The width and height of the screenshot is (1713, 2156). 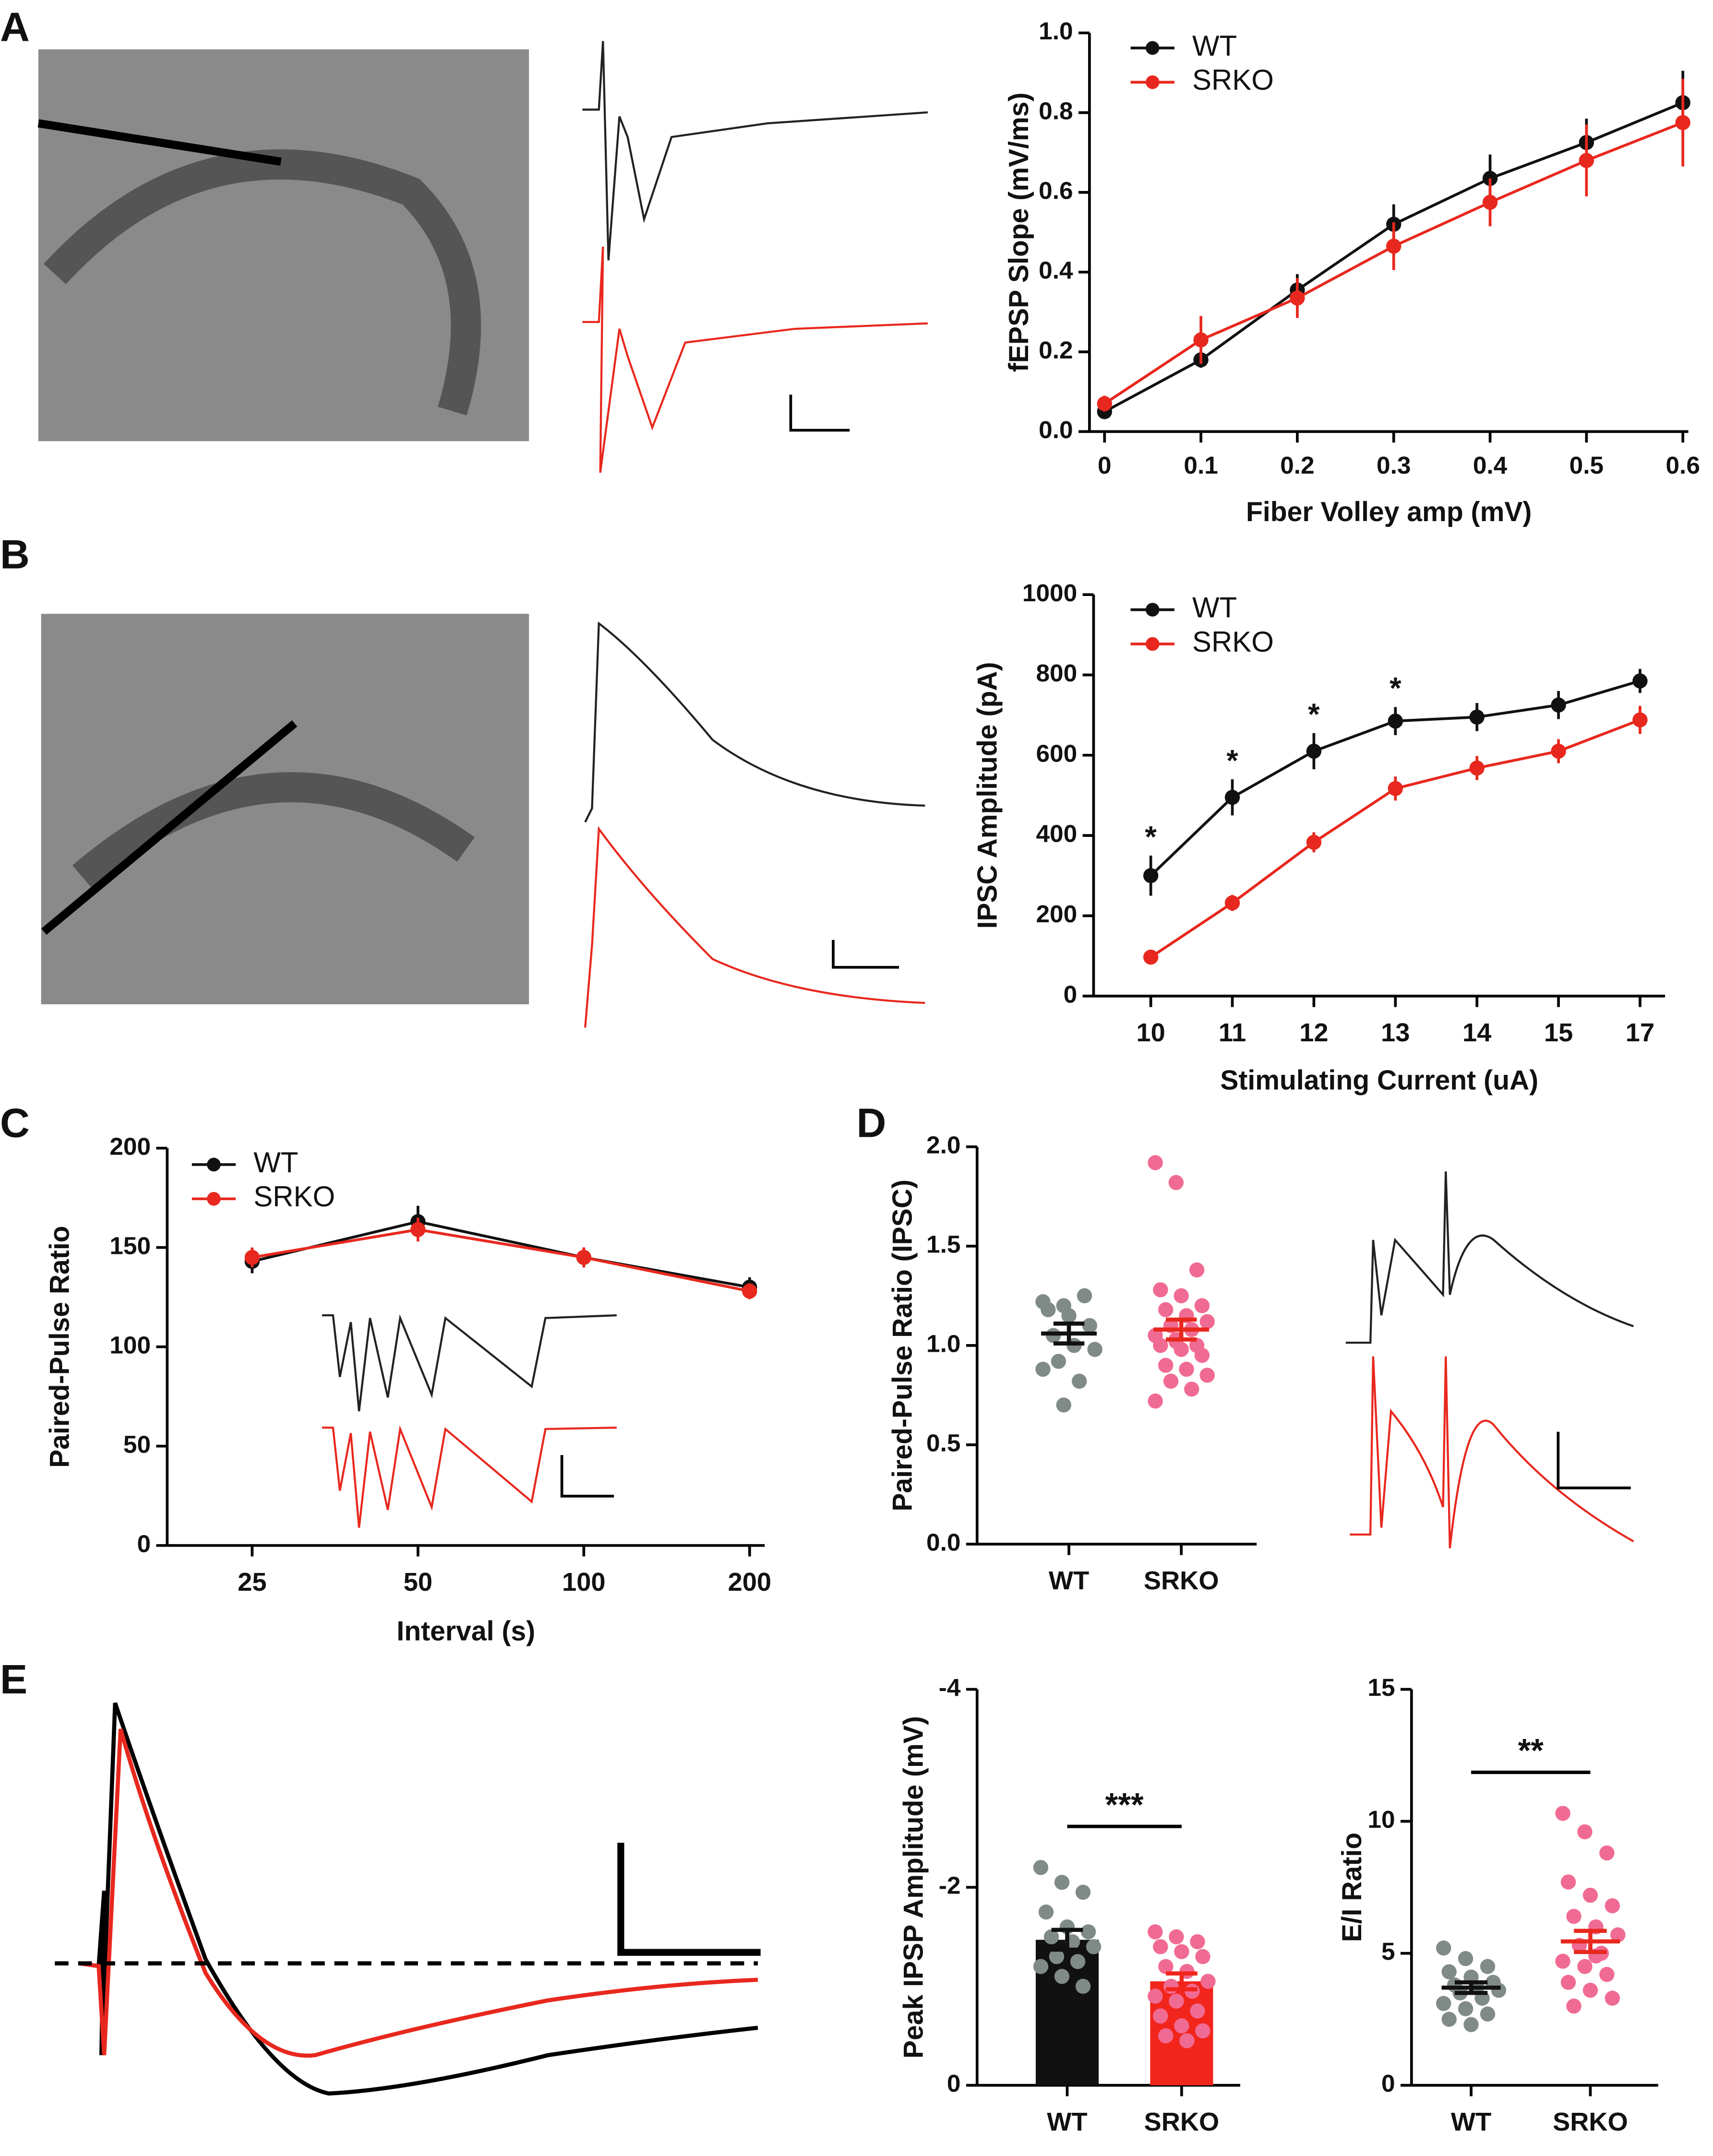 What do you see at coordinates (1476, 1032) in the screenshot?
I see `x-tick-label: 14` at bounding box center [1476, 1032].